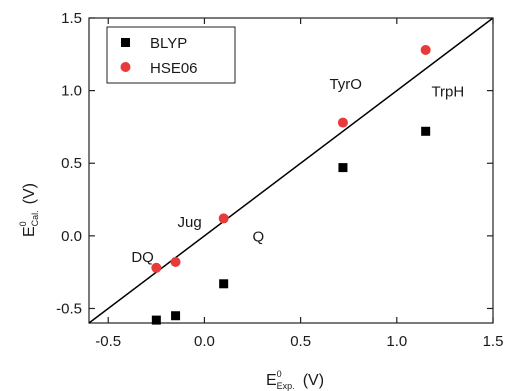  I want to click on legend-box, so click(171, 55).